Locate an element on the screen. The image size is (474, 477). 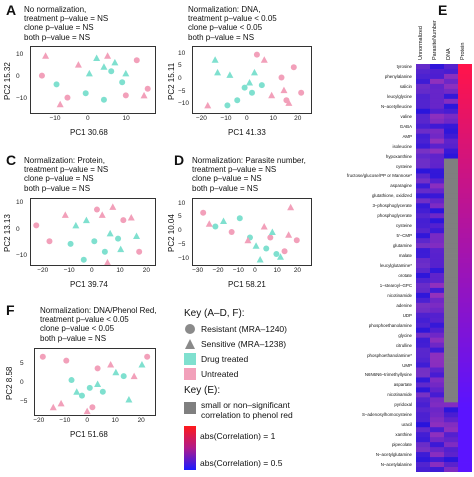
panel-c-annotation-line: both p–value = NS is located at coordinates (57, 188).